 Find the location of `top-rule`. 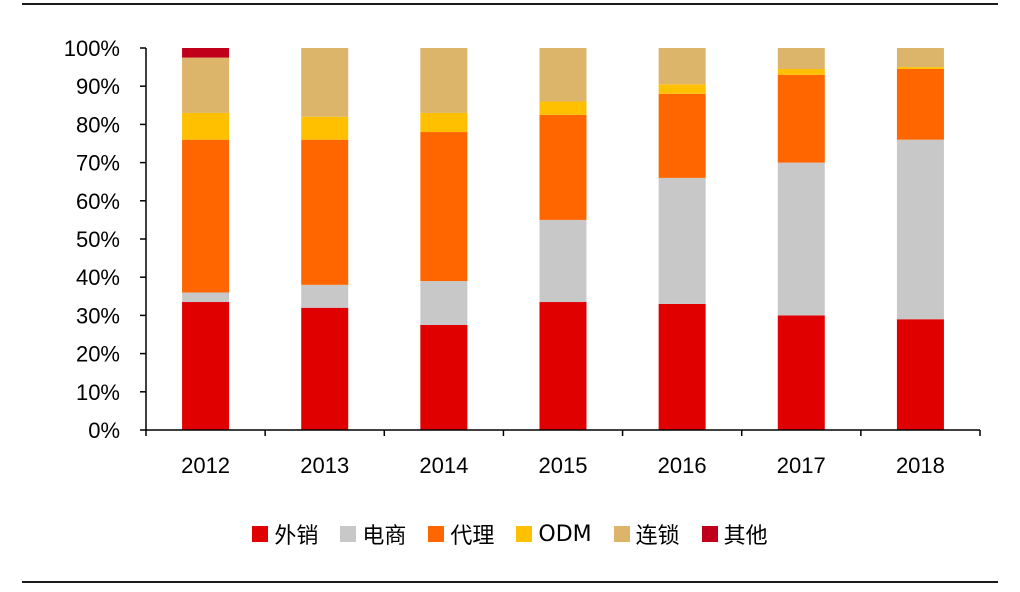

top-rule is located at coordinates (510, 4).